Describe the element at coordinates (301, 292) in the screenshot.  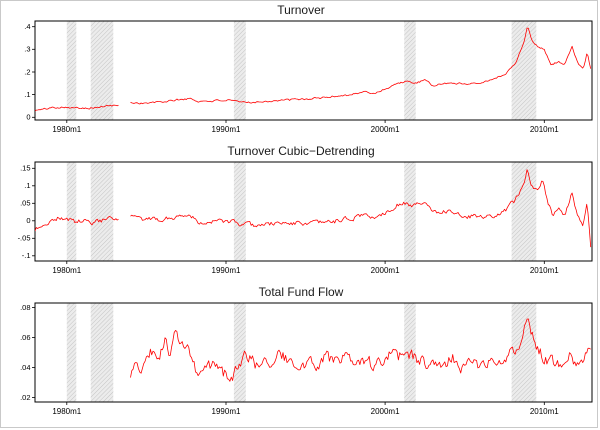
I see `panel-fund-flow-title: Total Fund Flow` at that location.